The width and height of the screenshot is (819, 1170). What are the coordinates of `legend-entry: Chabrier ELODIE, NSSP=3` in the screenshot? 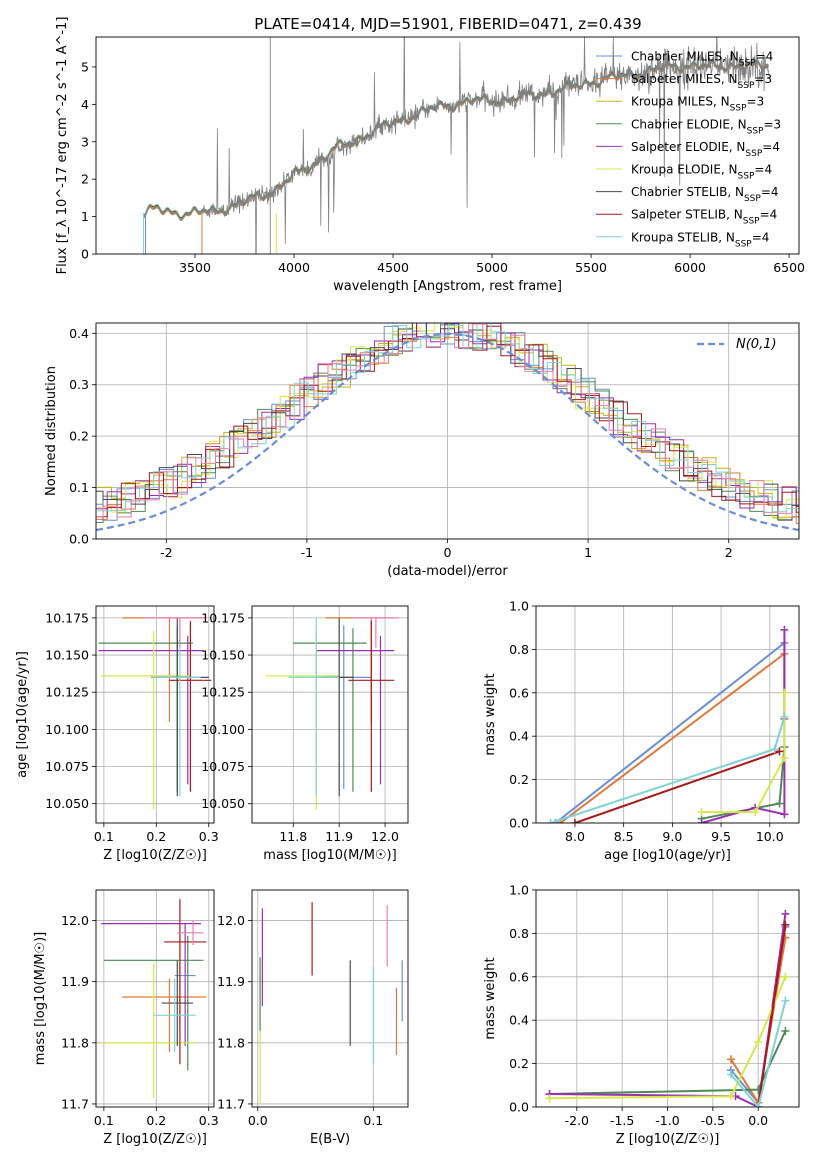 It's located at (706, 126).